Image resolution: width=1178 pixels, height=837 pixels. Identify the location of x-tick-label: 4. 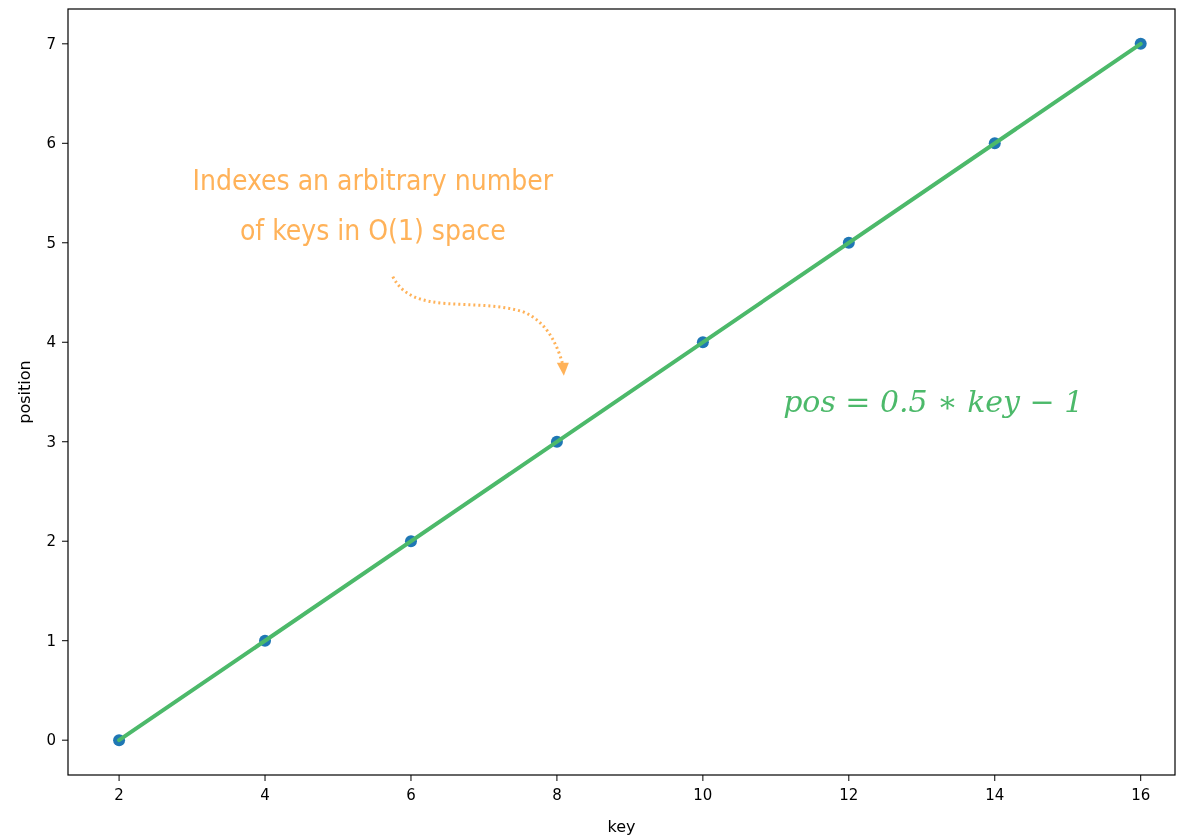
(265, 795).